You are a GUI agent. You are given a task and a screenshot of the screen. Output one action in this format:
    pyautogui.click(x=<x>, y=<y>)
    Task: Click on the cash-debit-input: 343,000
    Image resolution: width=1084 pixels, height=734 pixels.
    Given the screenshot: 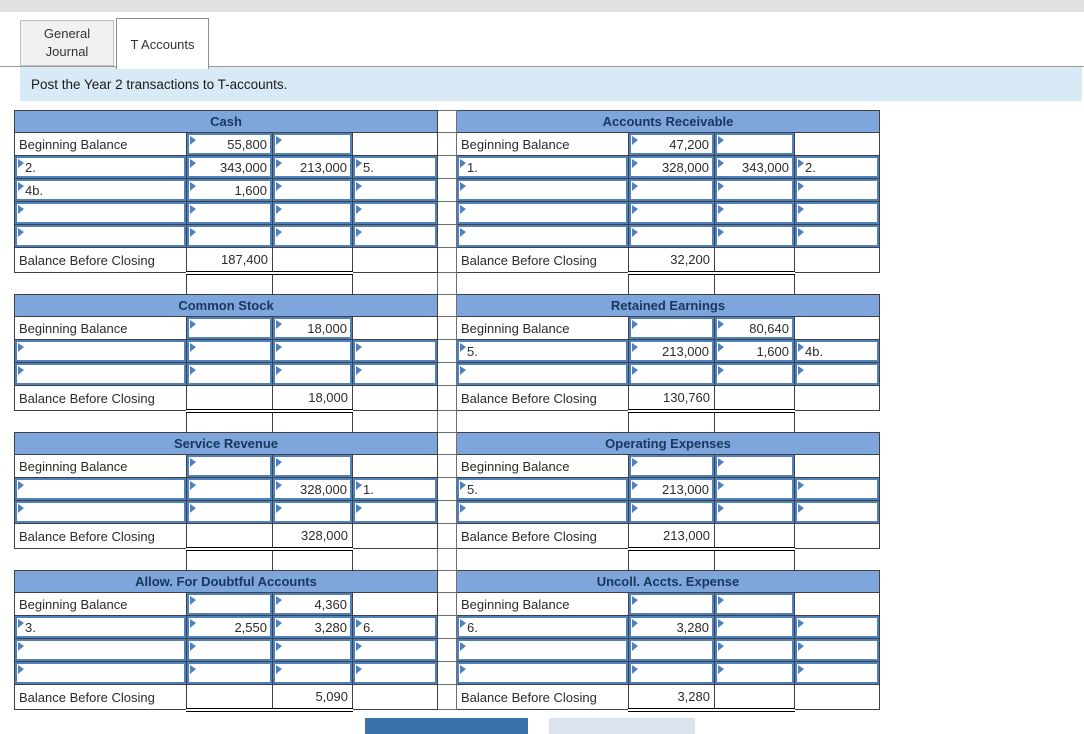 What is the action you would take?
    pyautogui.click(x=229, y=167)
    